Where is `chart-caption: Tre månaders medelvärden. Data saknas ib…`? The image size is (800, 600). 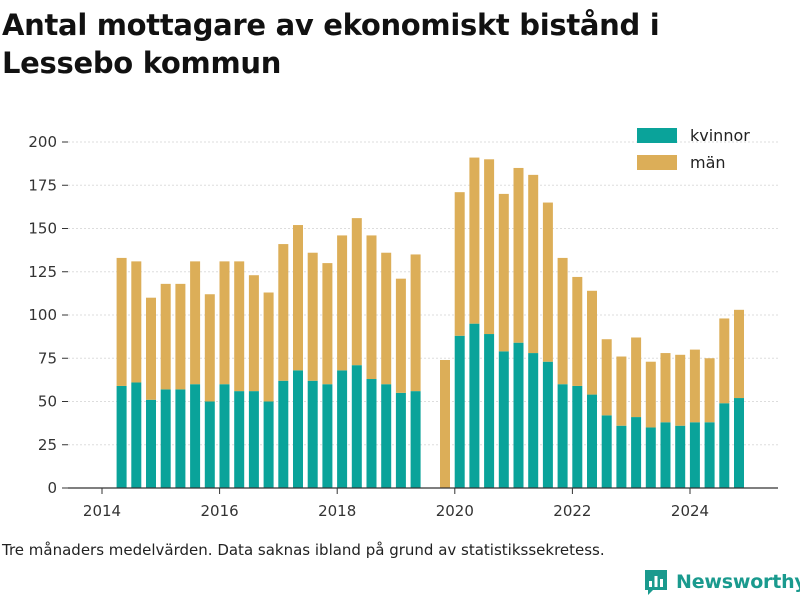
chart-caption: Tre månaders medelvärden. Data saknas ib… is located at coordinates (303, 550).